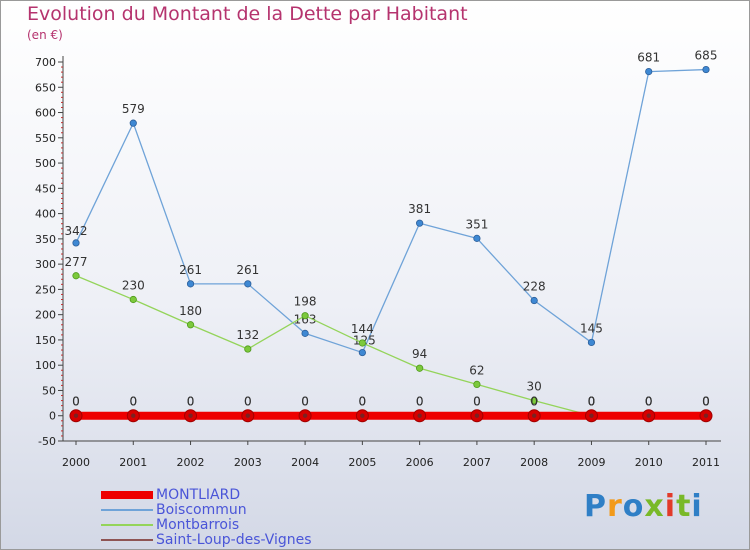 Image resolution: width=750 pixels, height=550 pixels. Describe the element at coordinates (45, 264) in the screenshot. I see `y-tick-label: 300` at that location.